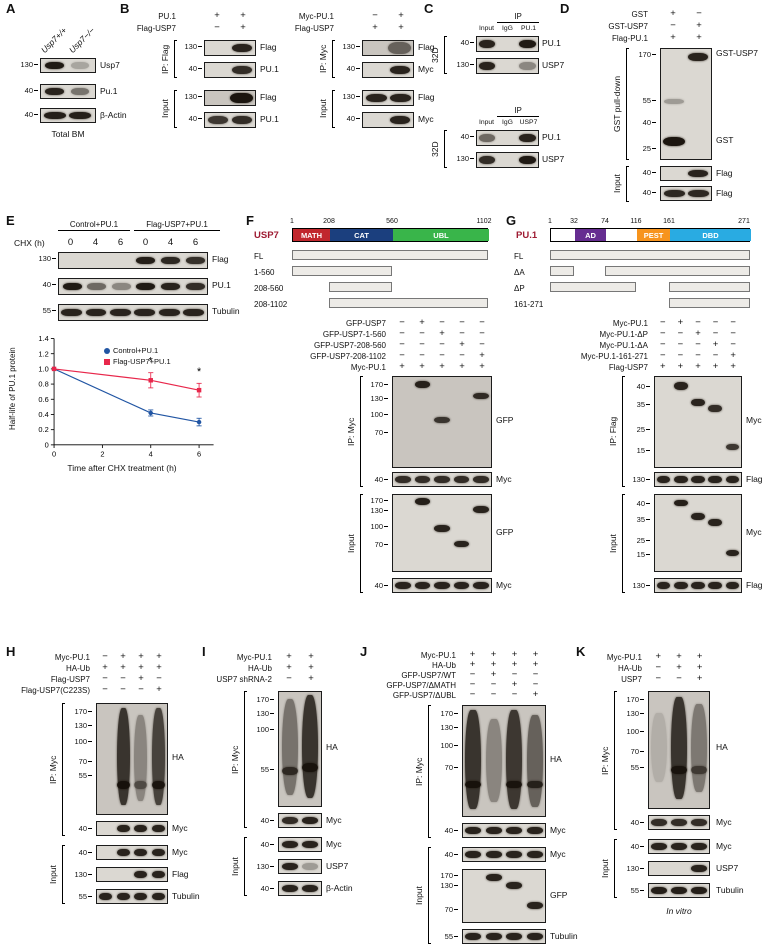 Image resolution: width=766 pixels, height=952 pixels. I want to click on construct-bar-label: 1-560, so click(264, 272).